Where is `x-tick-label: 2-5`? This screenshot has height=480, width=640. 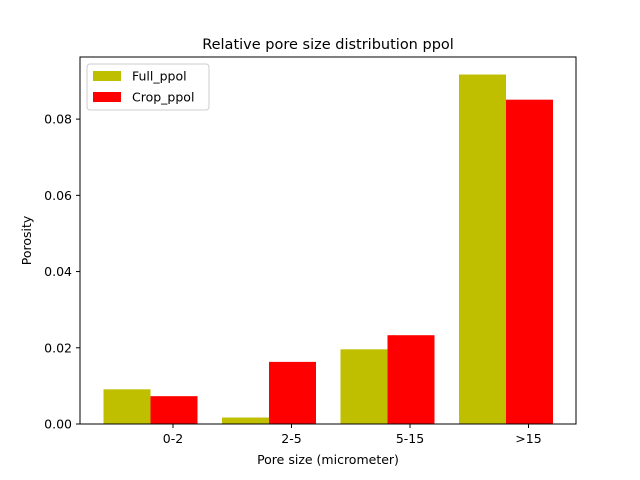 x-tick-label: 2-5 is located at coordinates (291, 438).